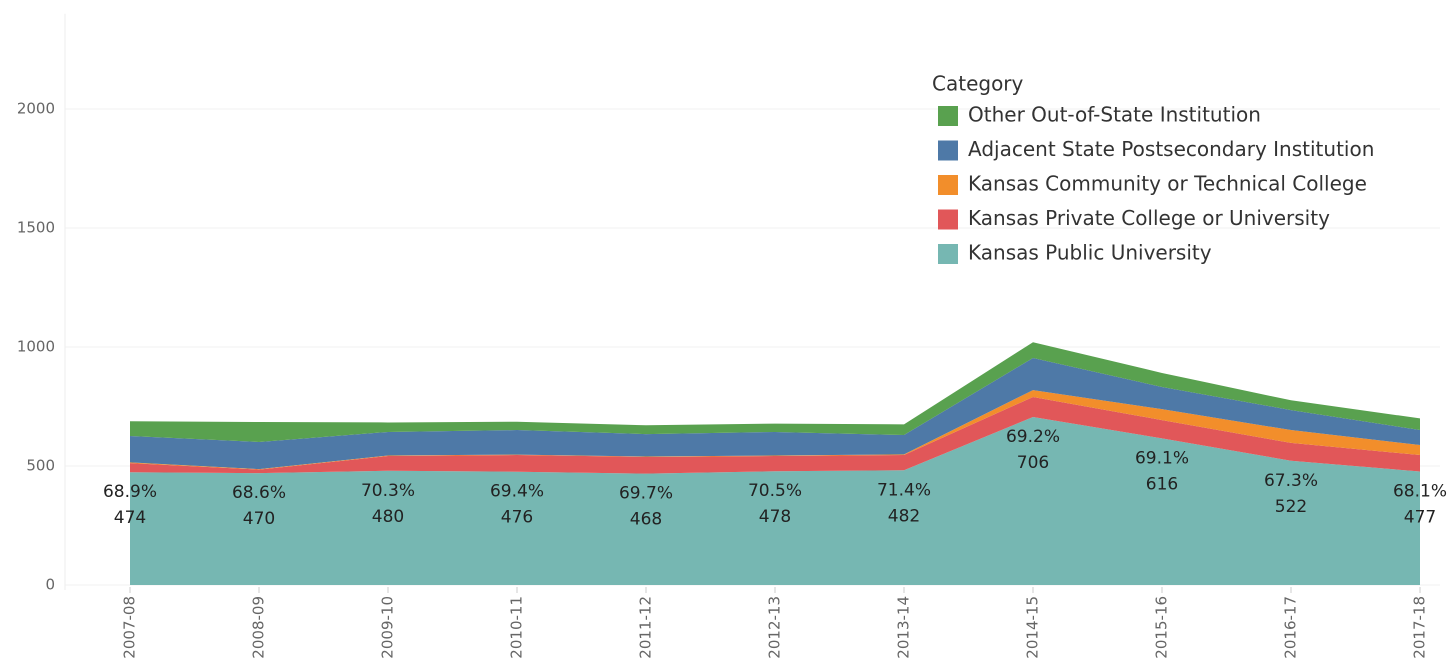 The image size is (1453, 671). What do you see at coordinates (36, 228) in the screenshot?
I see `y-tick-label: 1500` at bounding box center [36, 228].